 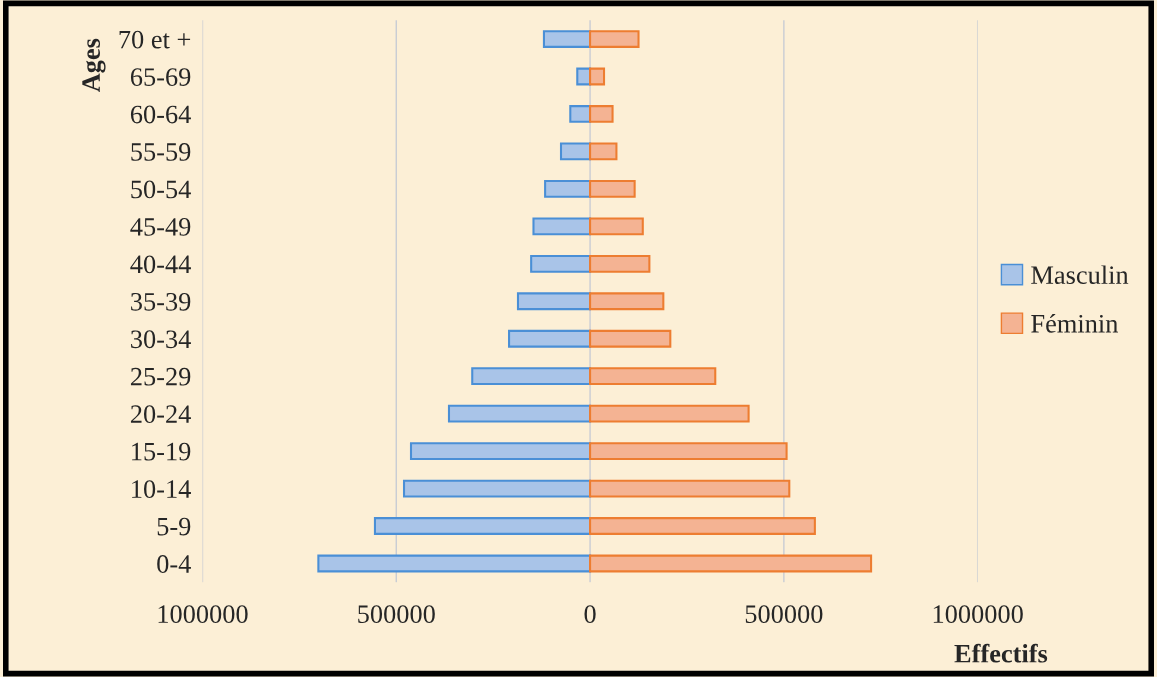 I want to click on y-tick-label: 70 et +, so click(x=155, y=39).